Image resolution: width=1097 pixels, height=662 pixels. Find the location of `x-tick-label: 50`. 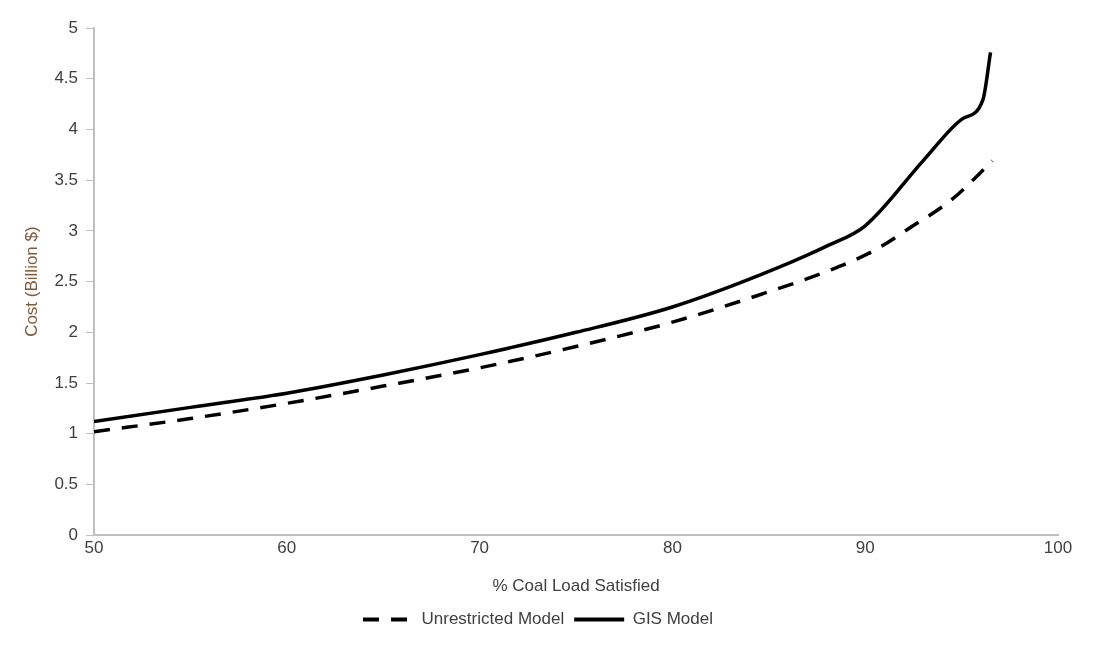

x-tick-label: 50 is located at coordinates (94, 548).